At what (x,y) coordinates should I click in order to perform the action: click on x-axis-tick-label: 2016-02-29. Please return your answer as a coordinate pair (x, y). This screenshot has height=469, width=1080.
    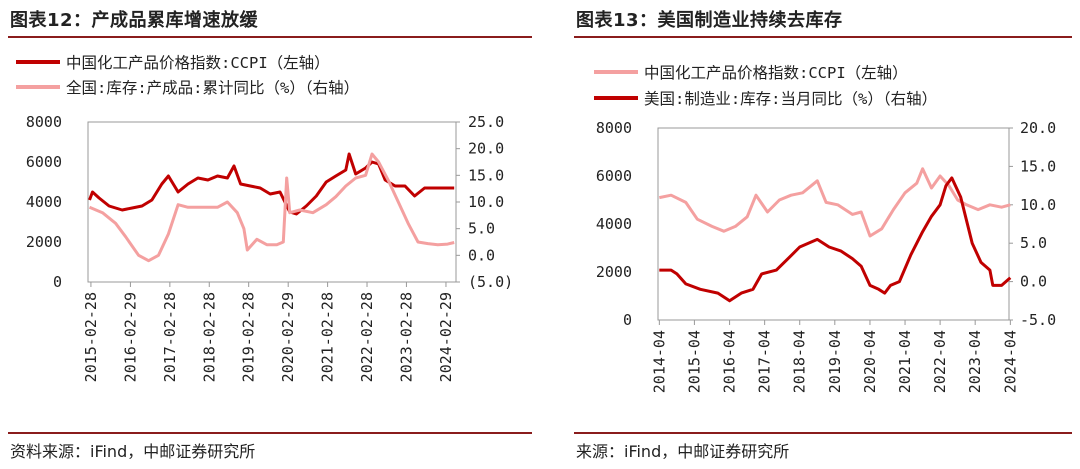
    Looking at the image, I should click on (130, 337).